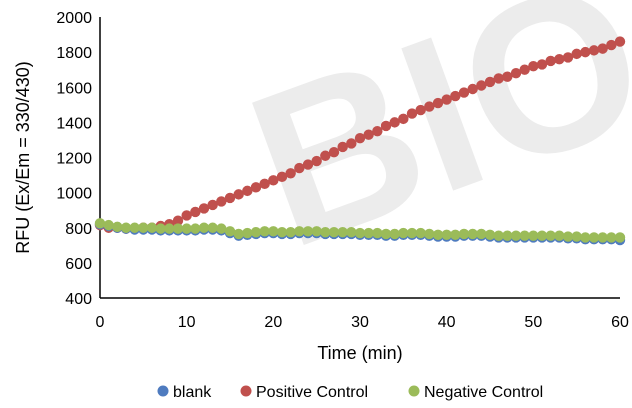  Describe the element at coordinates (192, 392) in the screenshot. I see `legend-label: blank` at that location.